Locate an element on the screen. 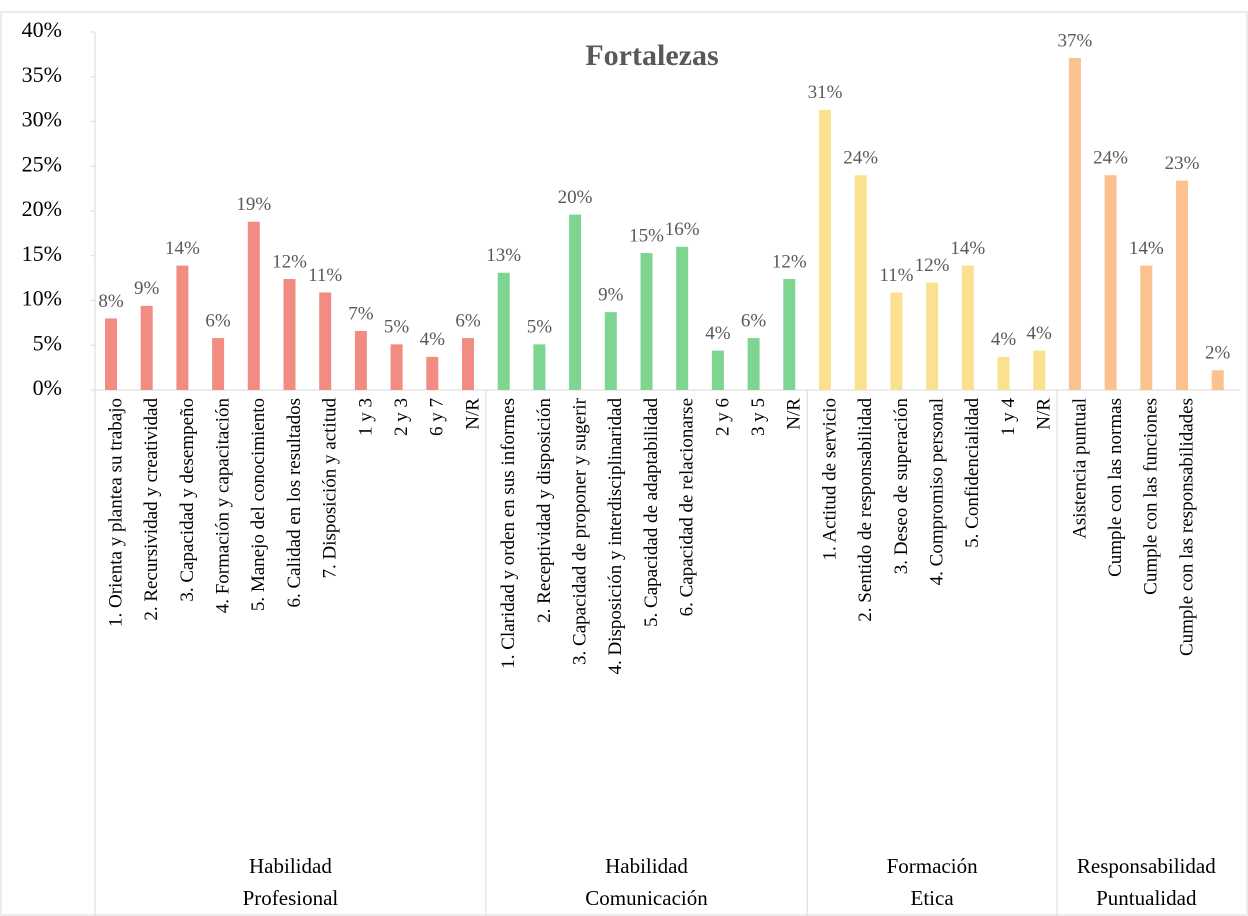  x-tick-label: 2 y 6 is located at coordinates (722, 417).